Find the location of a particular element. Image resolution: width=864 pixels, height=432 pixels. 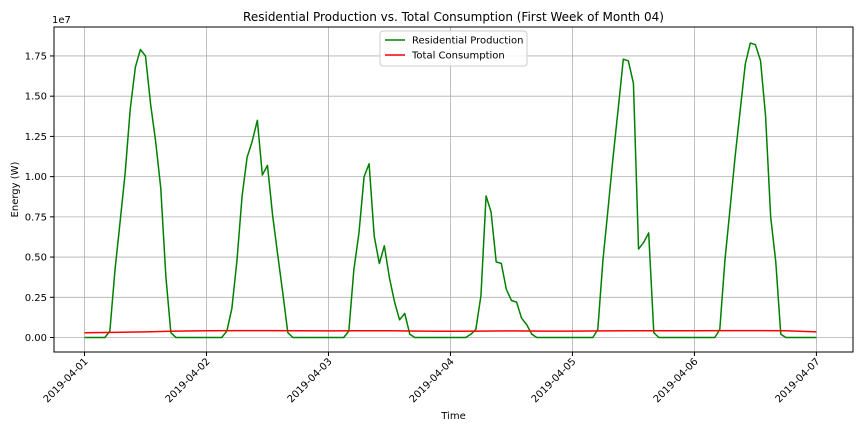

legend-label-total-consumption: Total Consumption is located at coordinates (458, 56).